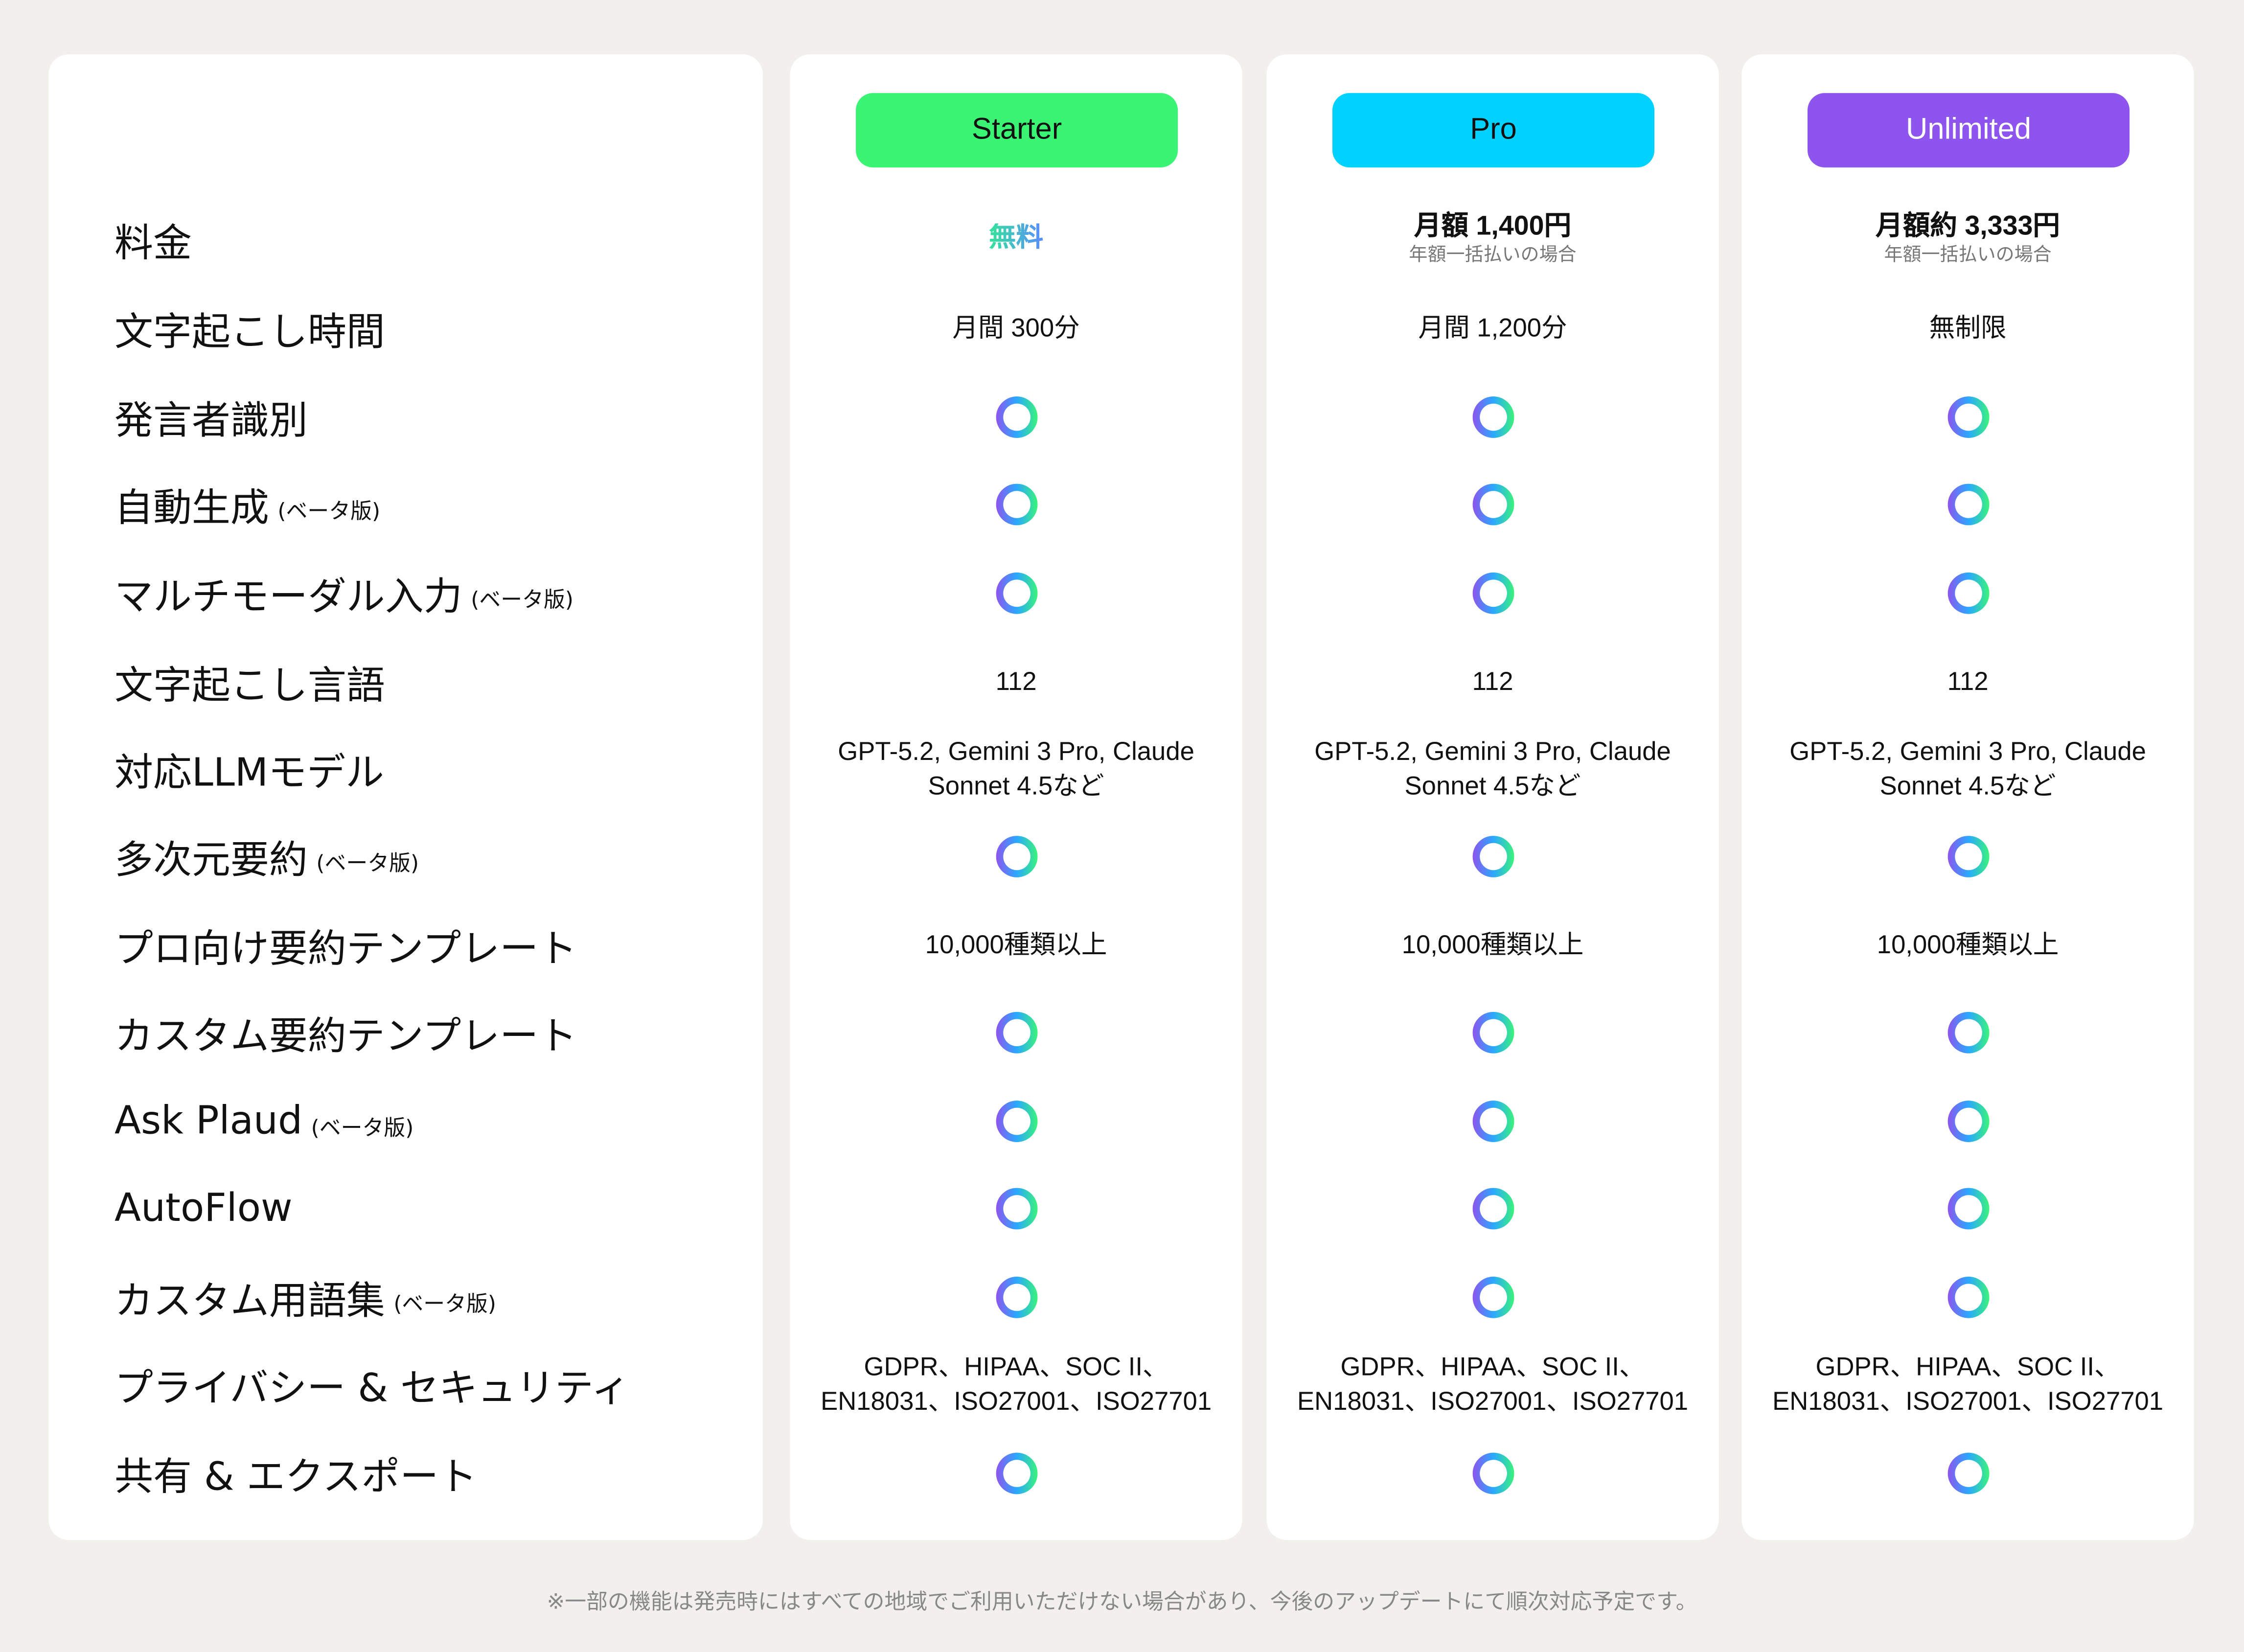  I want to click on plan-cell: 無制限, so click(1967, 327).